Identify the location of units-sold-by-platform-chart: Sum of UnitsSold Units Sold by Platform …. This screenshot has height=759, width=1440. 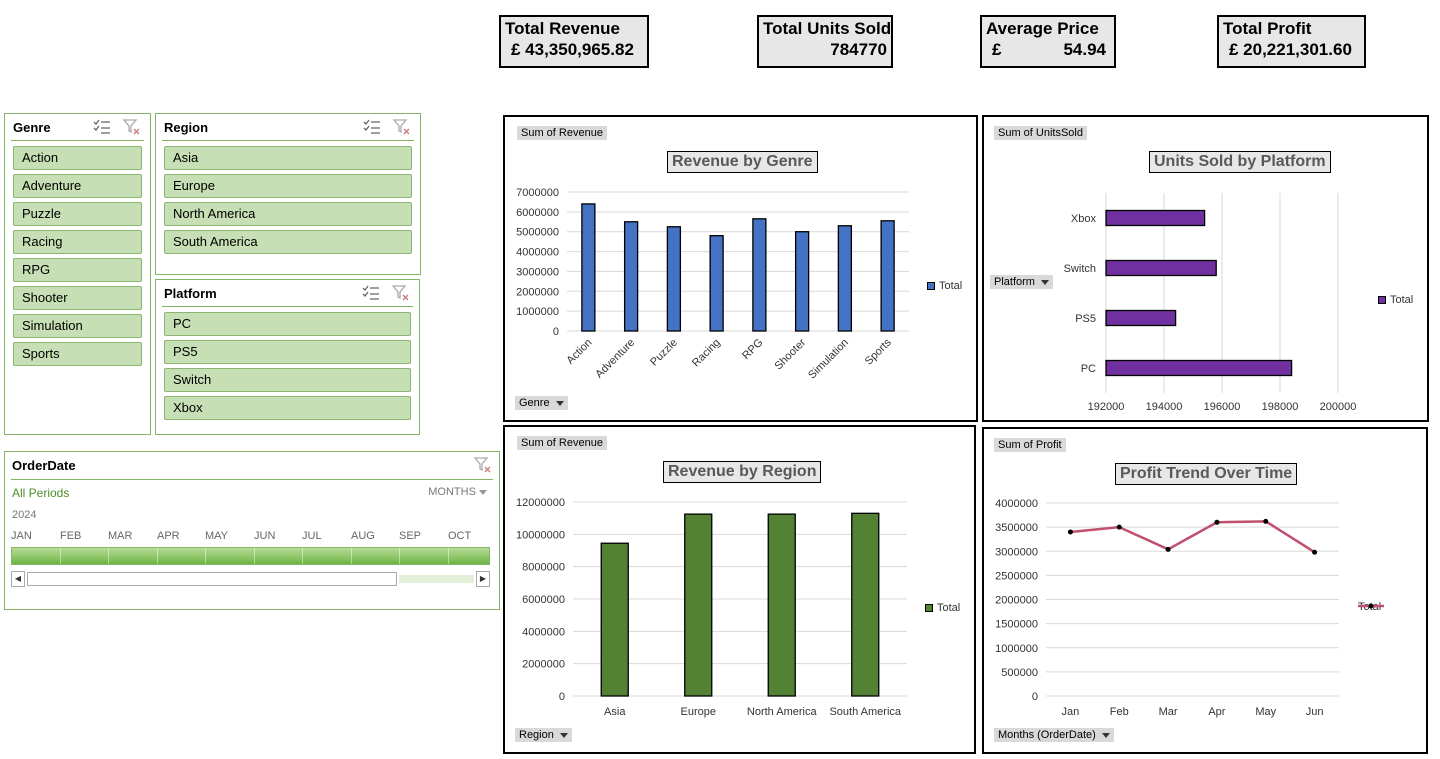
(1205, 268).